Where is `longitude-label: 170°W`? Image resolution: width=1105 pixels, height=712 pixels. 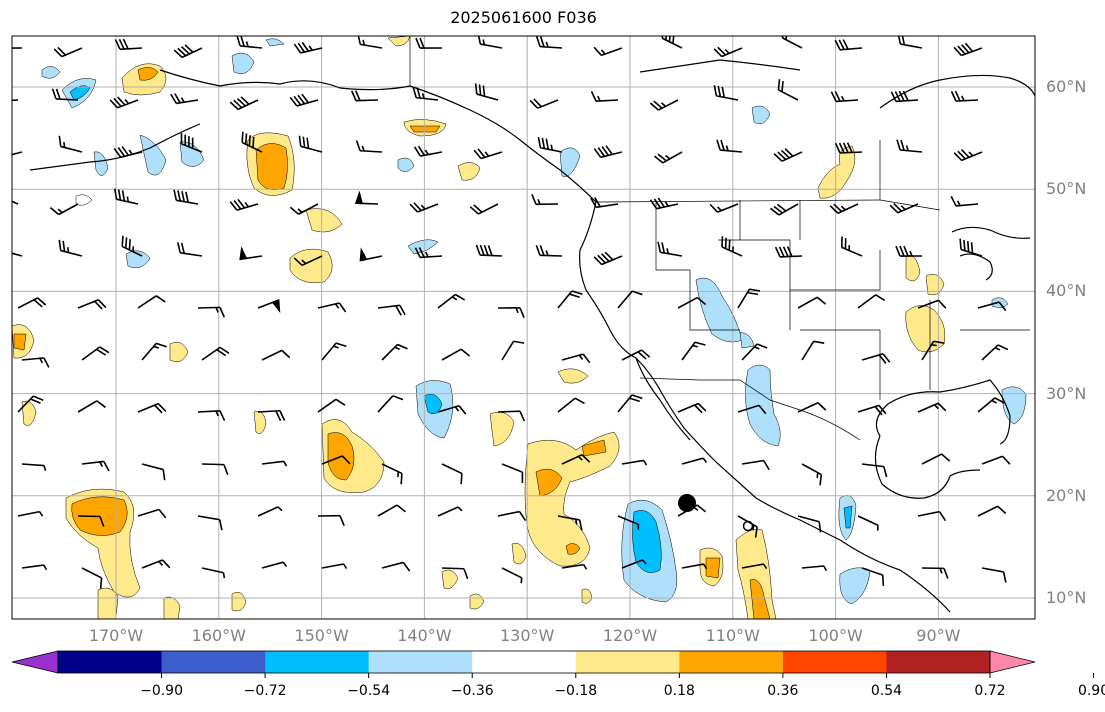 longitude-label: 170°W is located at coordinates (116, 635).